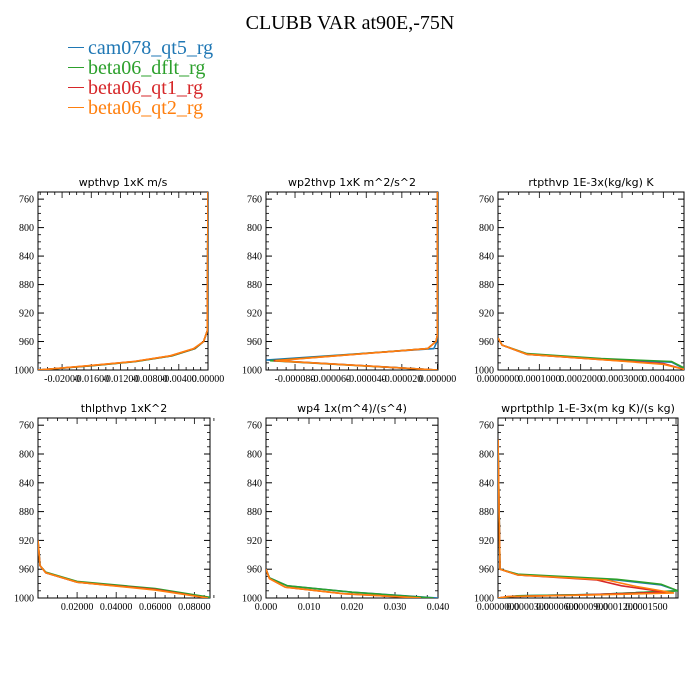  I want to click on panel-title: thlpthvp 1xK^2, so click(124, 408).